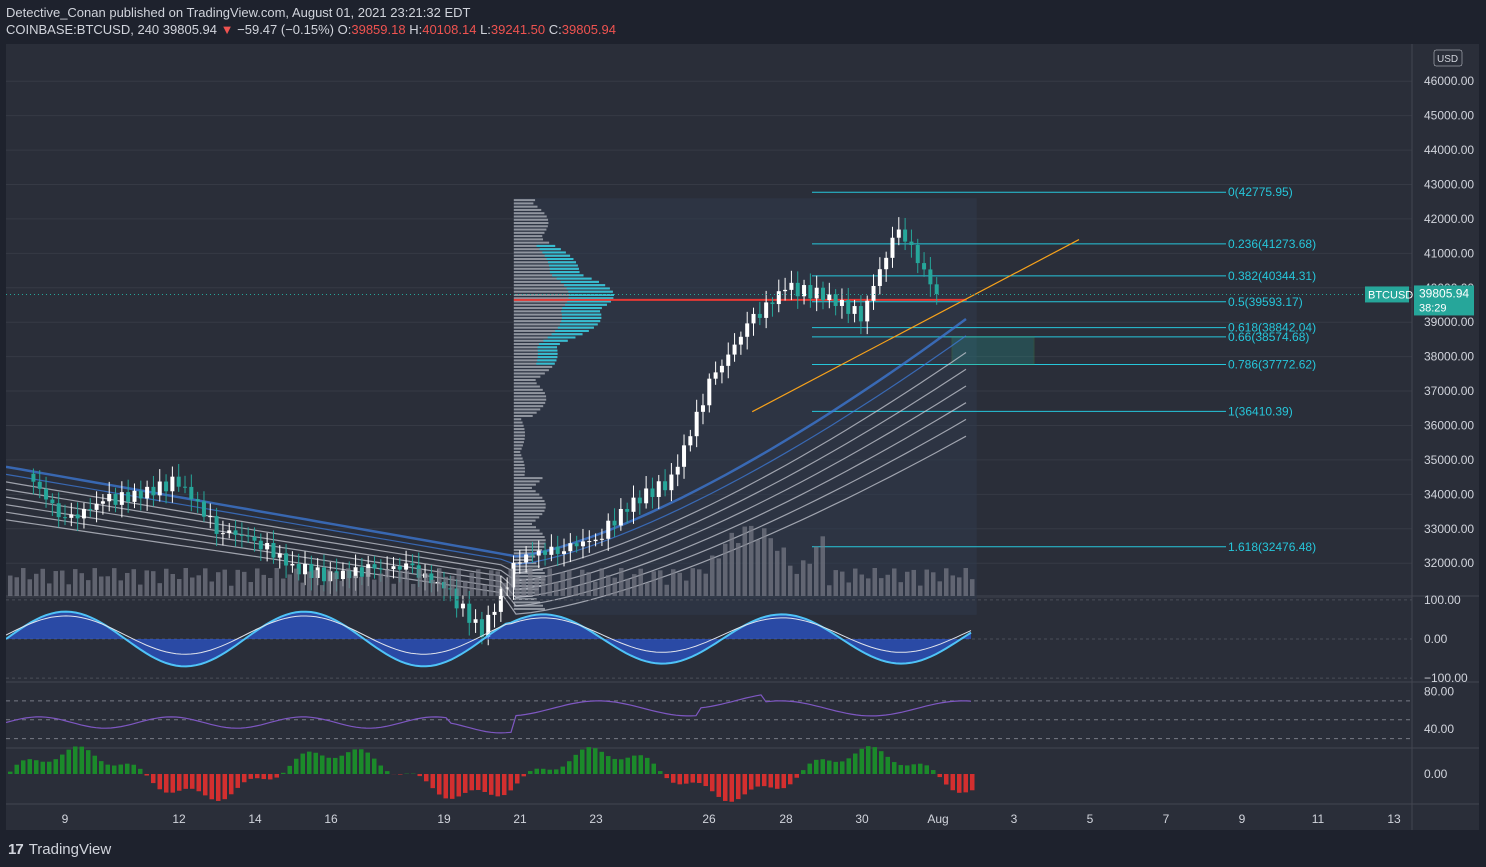  What do you see at coordinates (65, 819) in the screenshot?
I see `date-tick-label: 9` at bounding box center [65, 819].